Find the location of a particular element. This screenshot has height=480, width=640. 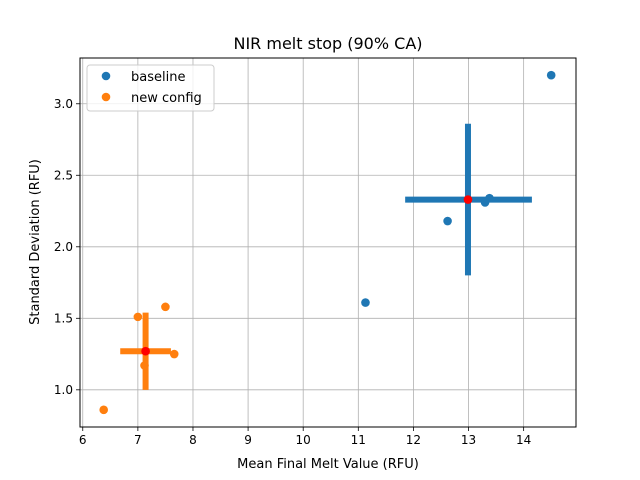

legend-label-new-config: new config is located at coordinates (166, 98).